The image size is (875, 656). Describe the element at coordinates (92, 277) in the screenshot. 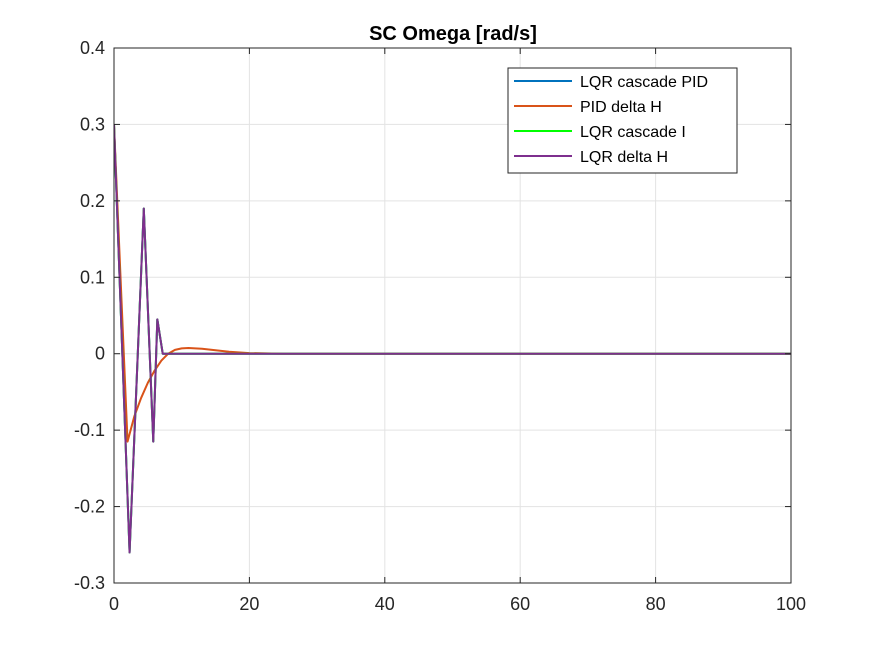

I see `y-tick-label: 0.1` at that location.